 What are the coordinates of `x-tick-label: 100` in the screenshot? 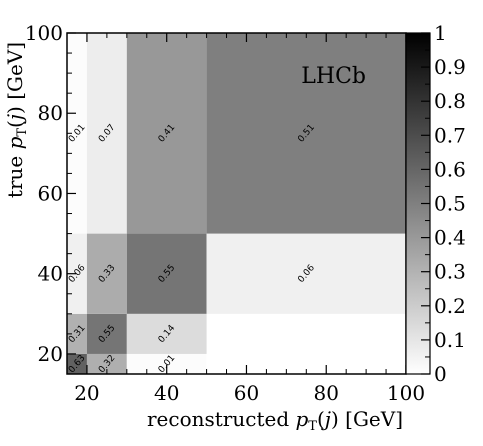 It's located at (406, 393).